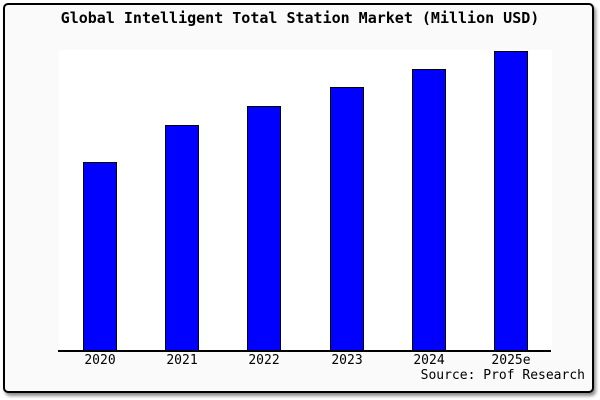 The width and height of the screenshot is (600, 400). What do you see at coordinates (182, 238) in the screenshot?
I see `bar-2021` at bounding box center [182, 238].